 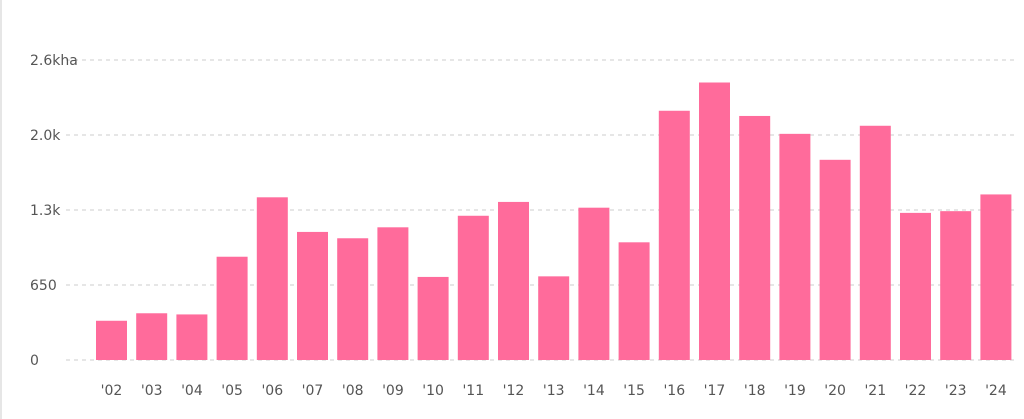 I want to click on x-tick-label: '10, so click(x=433, y=391).